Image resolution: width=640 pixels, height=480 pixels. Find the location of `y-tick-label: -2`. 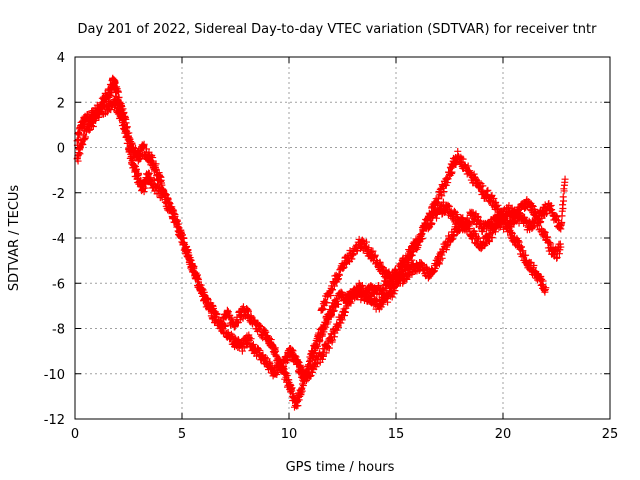

y-tick-label: -2 is located at coordinates (58, 194).